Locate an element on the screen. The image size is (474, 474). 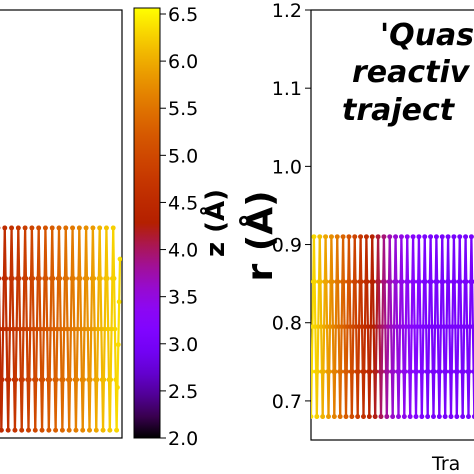
right-annotation: 'Quas reactiv traject is located at coordinates (408, 73).